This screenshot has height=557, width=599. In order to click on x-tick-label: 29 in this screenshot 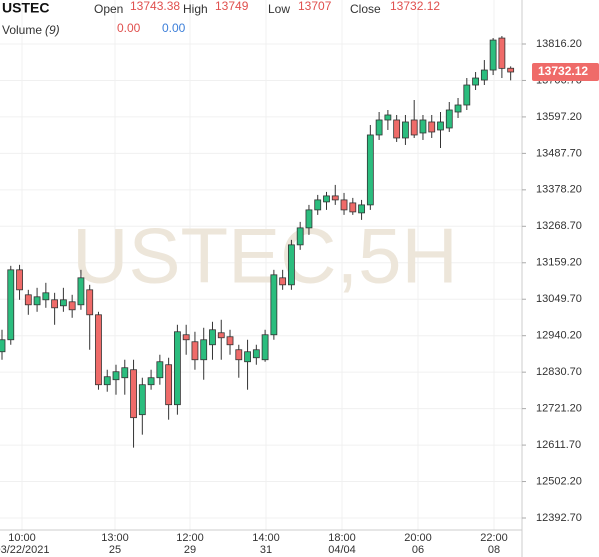, I will do `click(190, 550)`.